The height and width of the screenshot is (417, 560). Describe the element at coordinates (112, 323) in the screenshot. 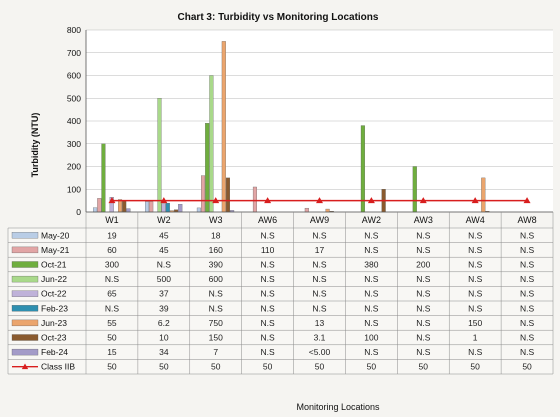

I see `table-cell: 55` at that location.